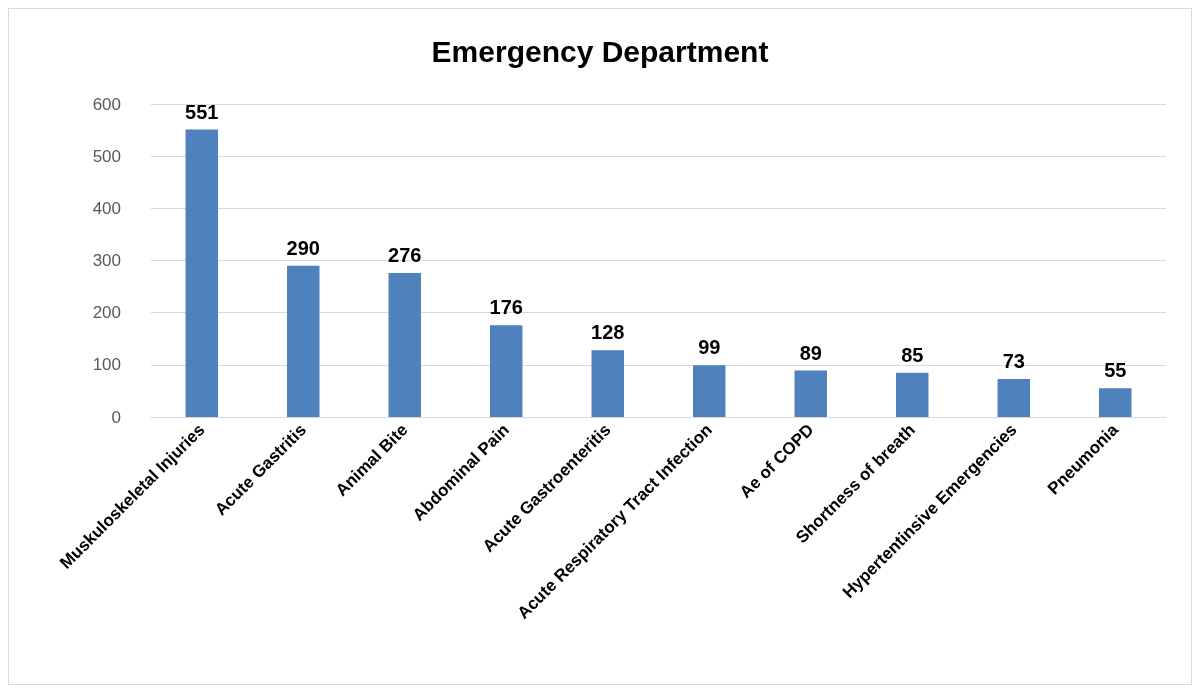  What do you see at coordinates (608, 332) in the screenshot?
I see `data-label: 128` at bounding box center [608, 332].